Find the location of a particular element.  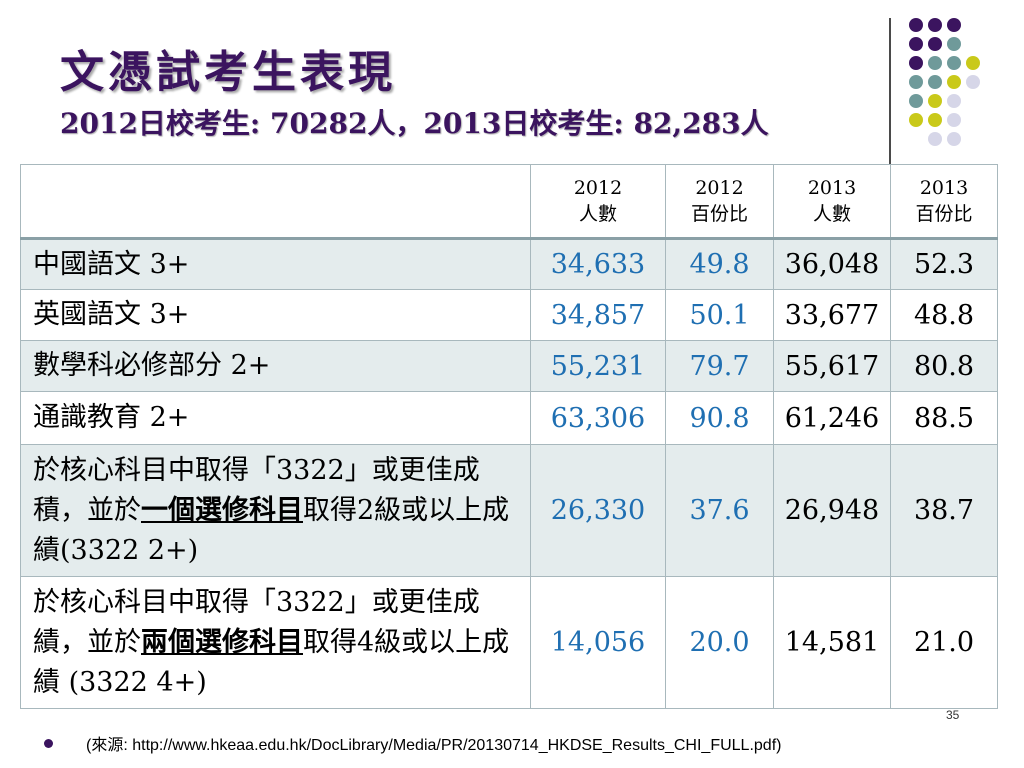

cell-2012-percent: 90.8 is located at coordinates (719, 418).